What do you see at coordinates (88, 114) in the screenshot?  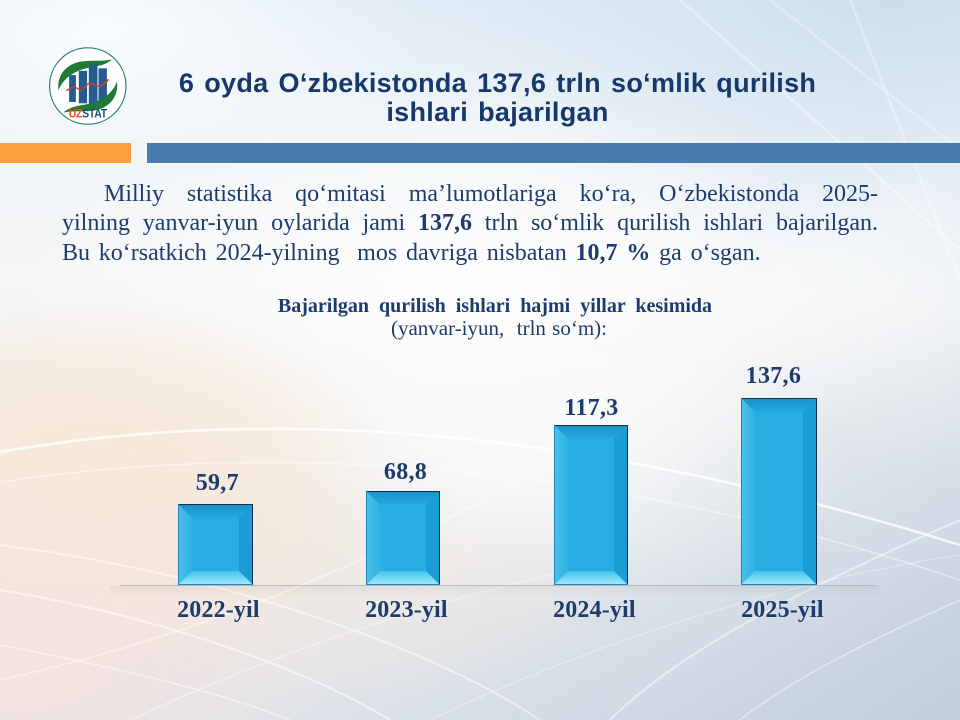 I see `svg-text: UZSTAT` at bounding box center [88, 114].